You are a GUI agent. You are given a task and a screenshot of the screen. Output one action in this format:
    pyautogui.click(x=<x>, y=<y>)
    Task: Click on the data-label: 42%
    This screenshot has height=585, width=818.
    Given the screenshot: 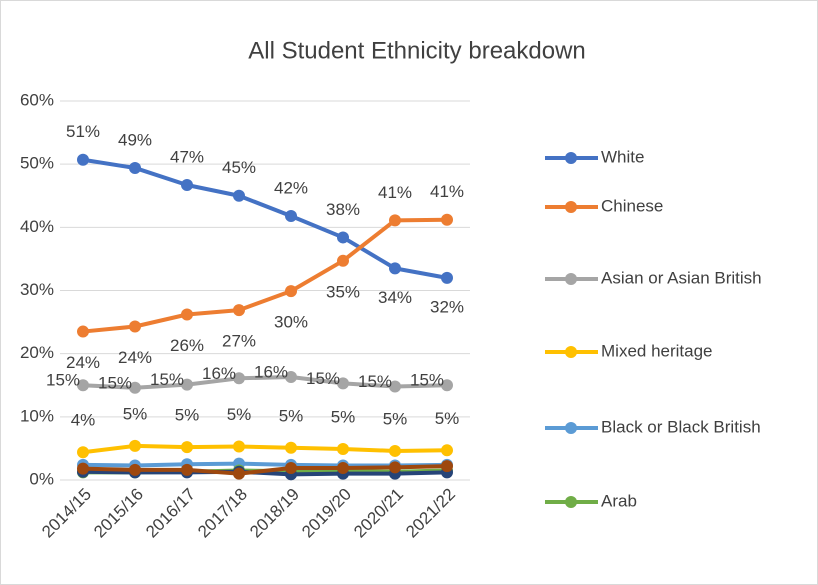 What is the action you would take?
    pyautogui.click(x=291, y=187)
    